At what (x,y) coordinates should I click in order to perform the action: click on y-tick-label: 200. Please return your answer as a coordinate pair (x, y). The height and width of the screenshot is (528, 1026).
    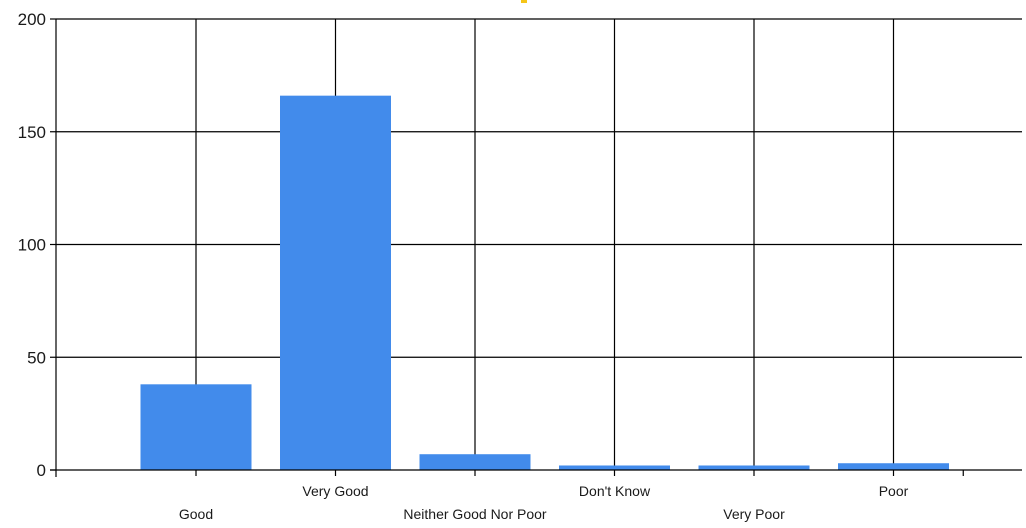
    Looking at the image, I should click on (32, 19).